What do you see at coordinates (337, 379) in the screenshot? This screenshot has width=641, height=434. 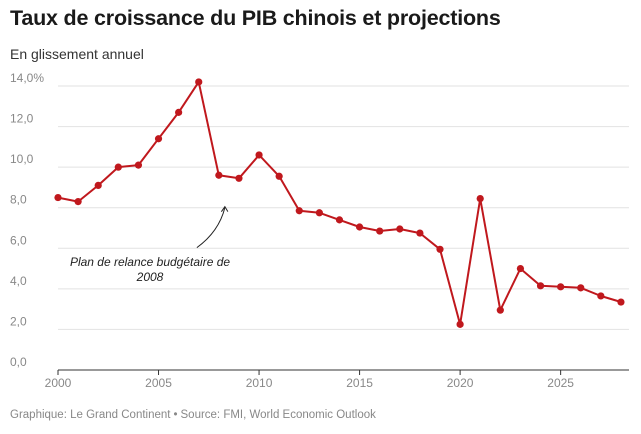 I see `x-axis: 2000 2005 2010 2015 2020 2025` at bounding box center [337, 379].